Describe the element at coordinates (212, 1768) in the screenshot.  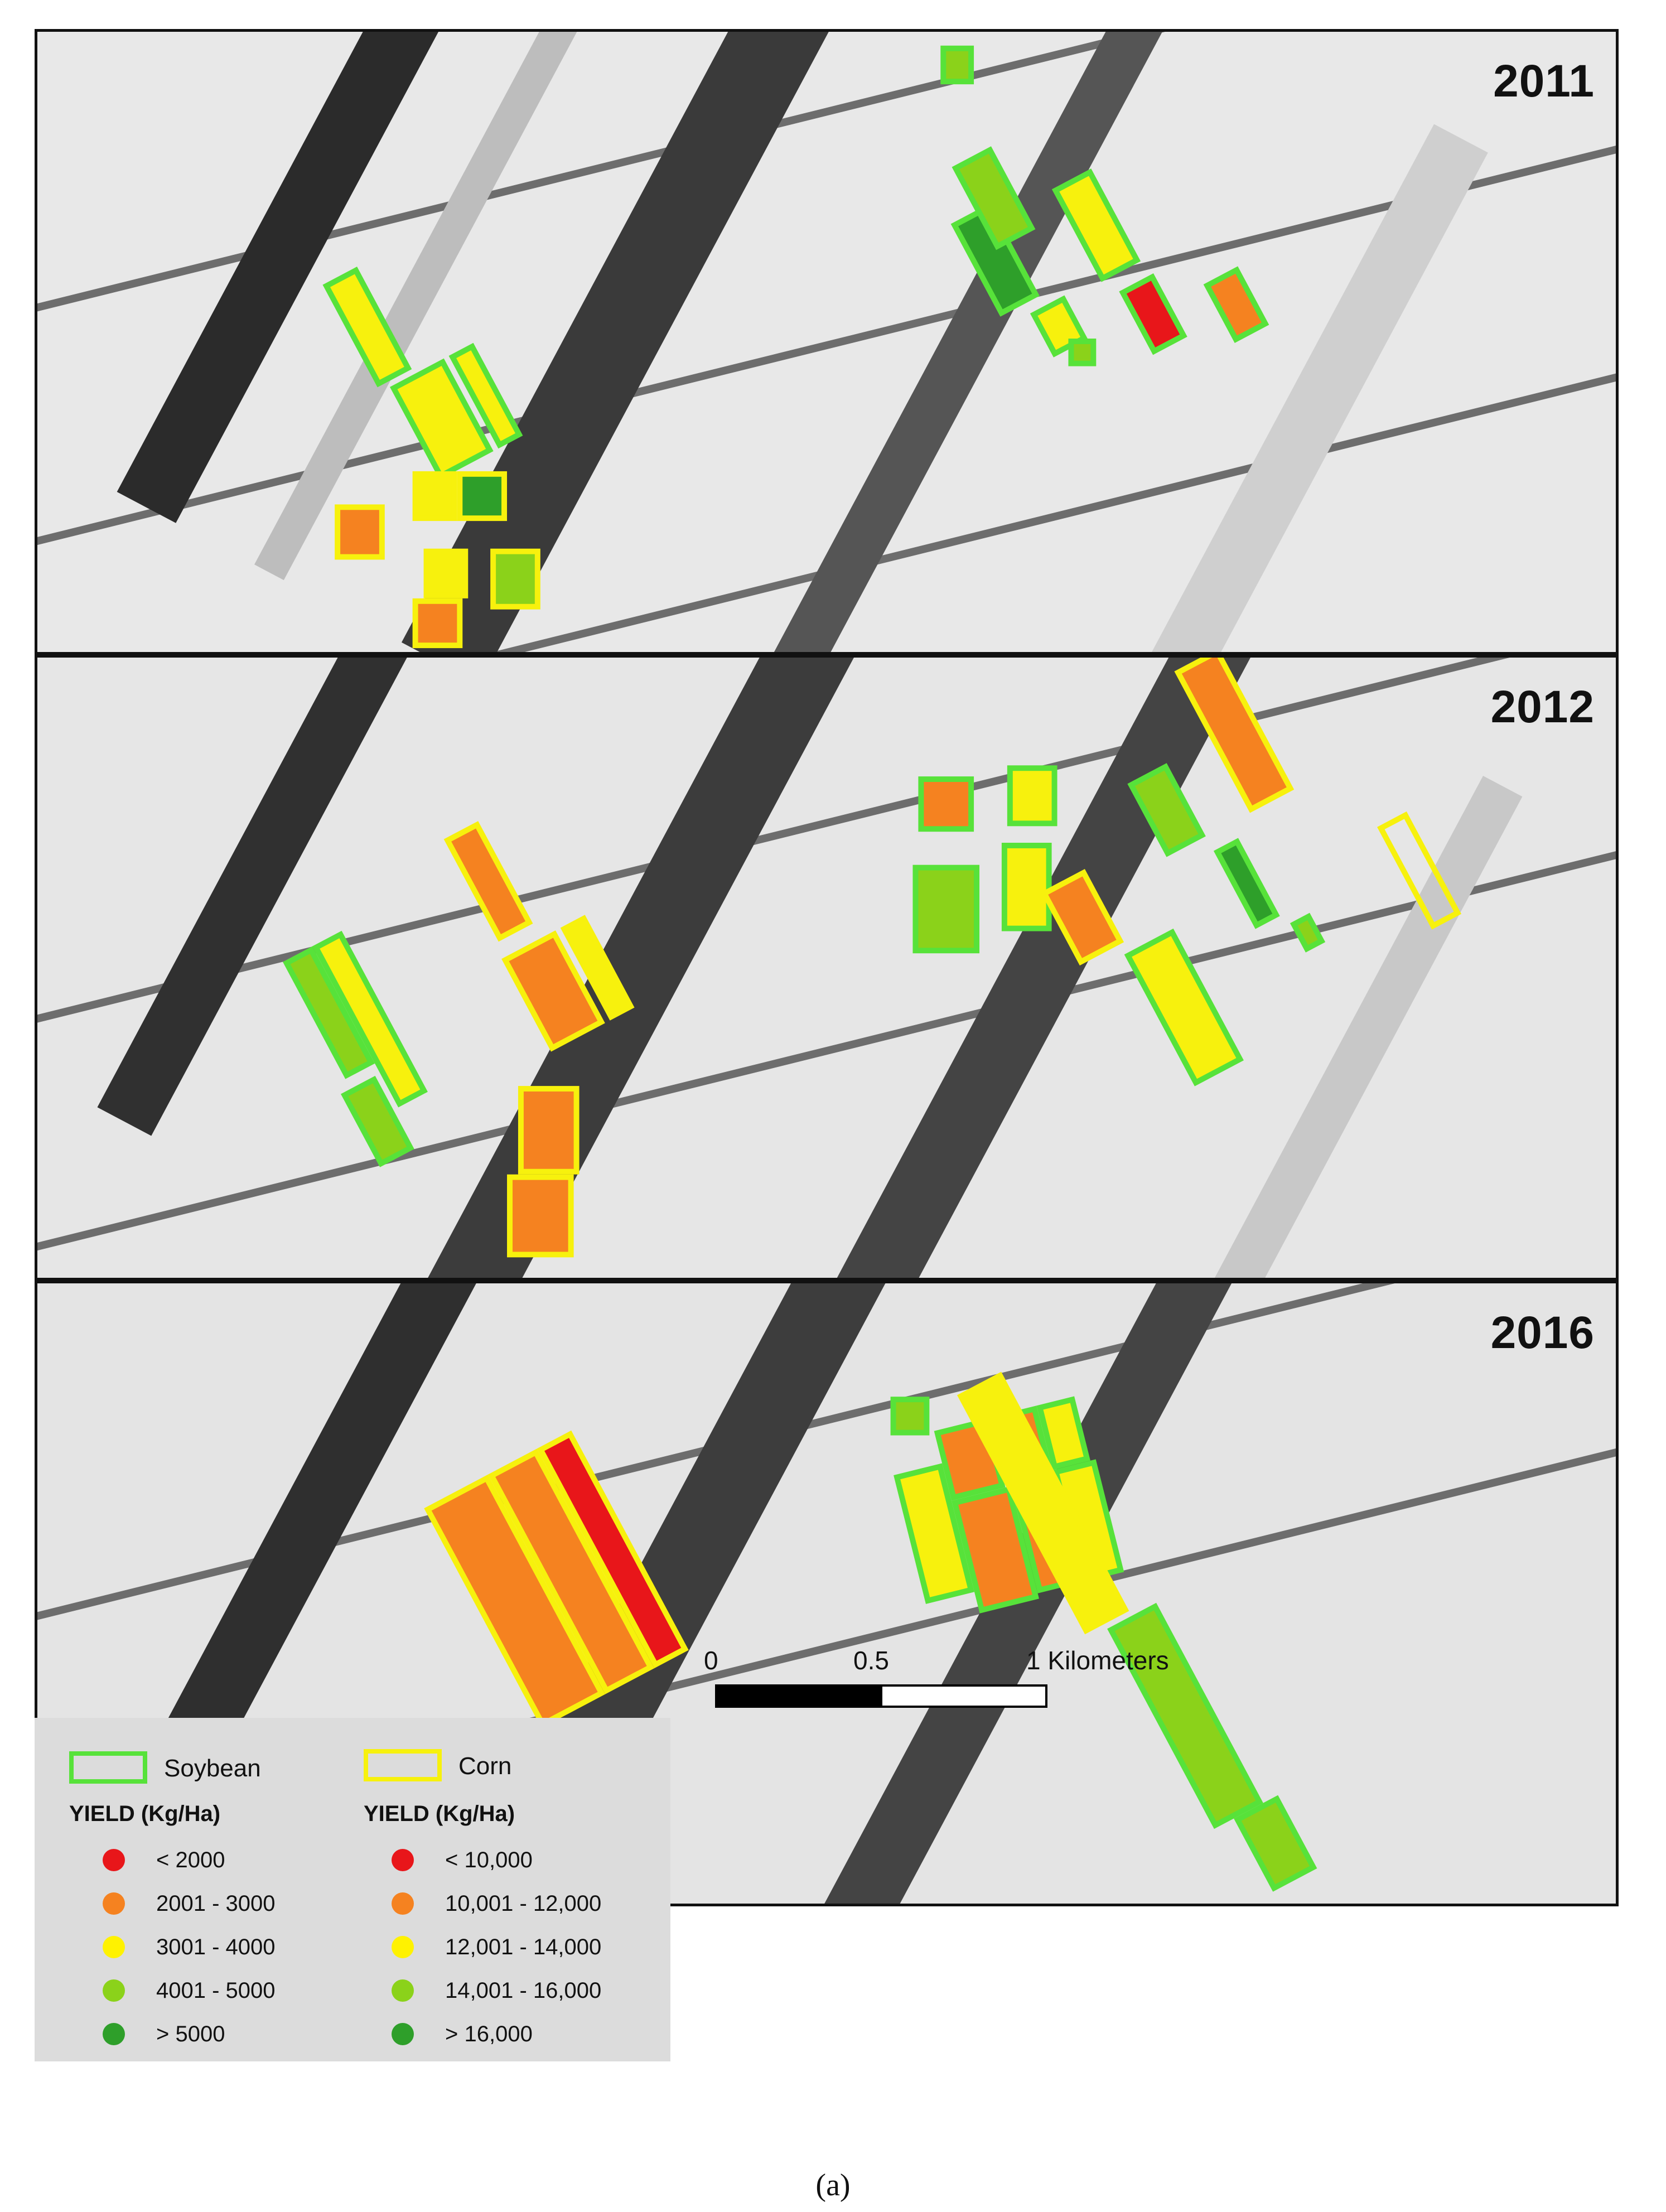
I see `soybean-label: Soybean` at that location.